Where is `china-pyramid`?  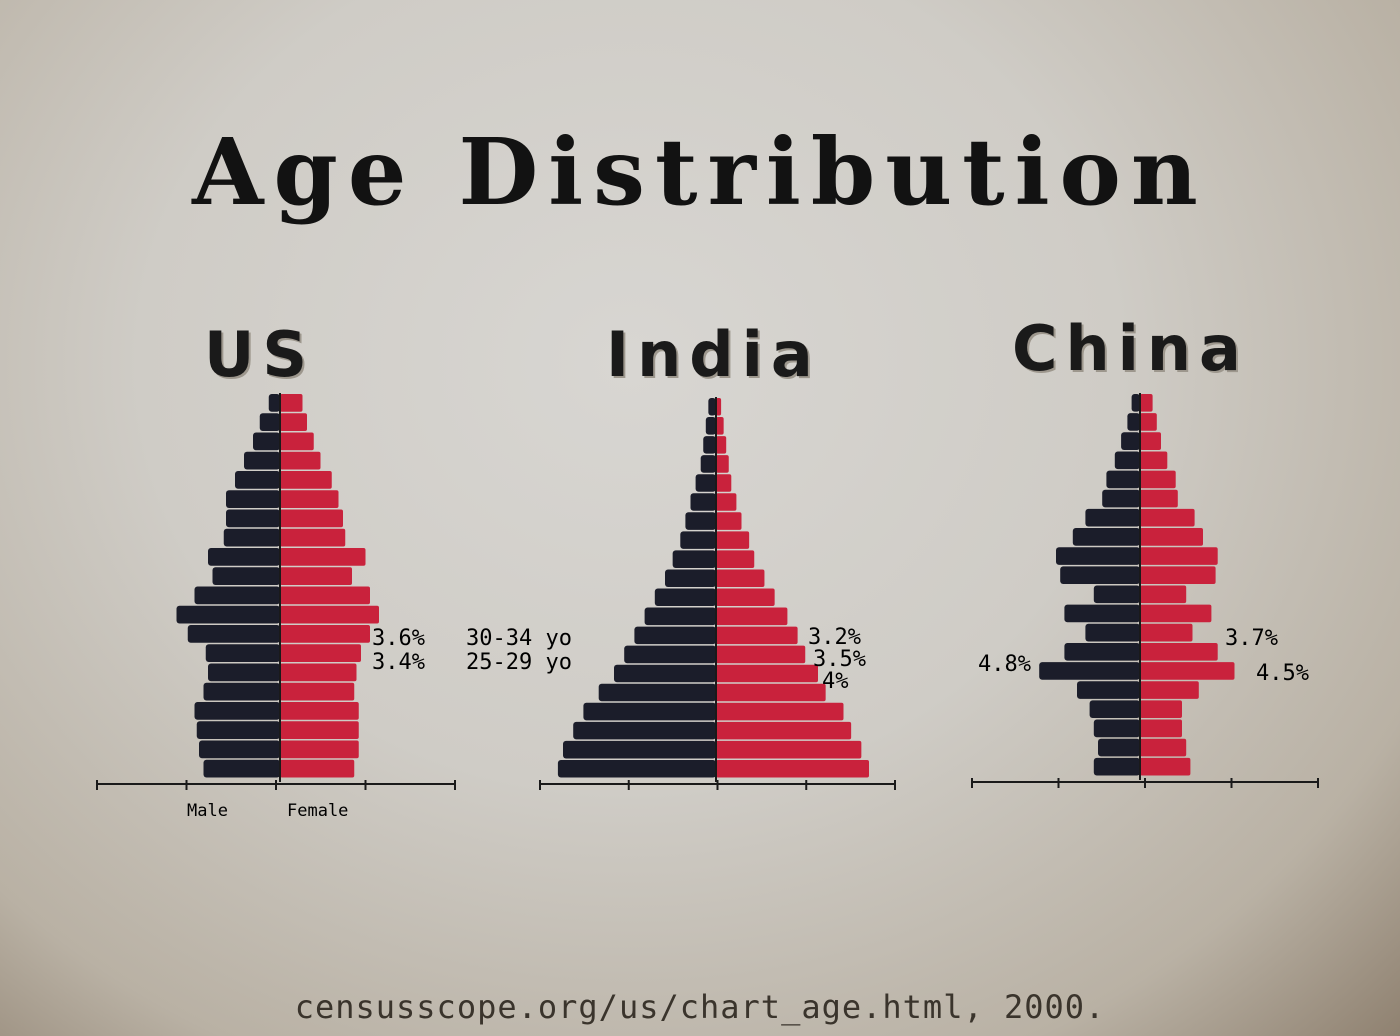 china-pyramid is located at coordinates (1145, 590).